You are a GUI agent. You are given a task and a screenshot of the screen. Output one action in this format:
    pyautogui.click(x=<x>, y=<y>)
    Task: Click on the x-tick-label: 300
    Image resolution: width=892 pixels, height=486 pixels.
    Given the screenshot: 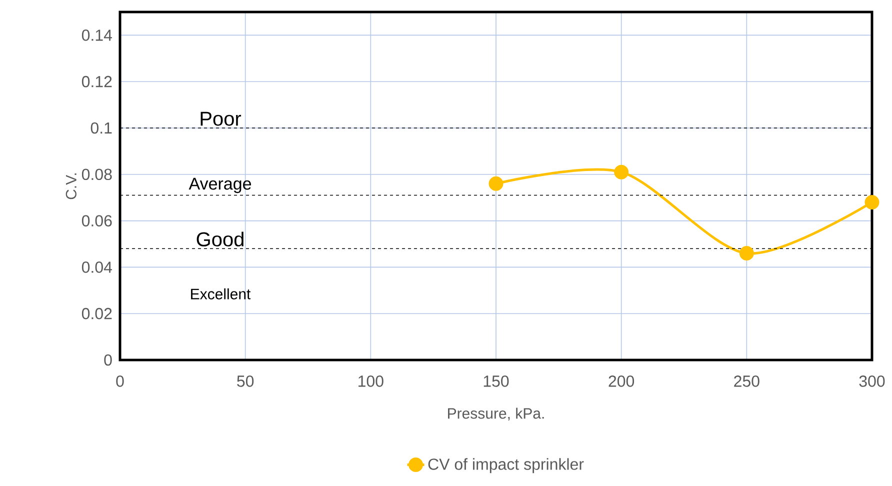 What is the action you would take?
    pyautogui.click(x=872, y=381)
    